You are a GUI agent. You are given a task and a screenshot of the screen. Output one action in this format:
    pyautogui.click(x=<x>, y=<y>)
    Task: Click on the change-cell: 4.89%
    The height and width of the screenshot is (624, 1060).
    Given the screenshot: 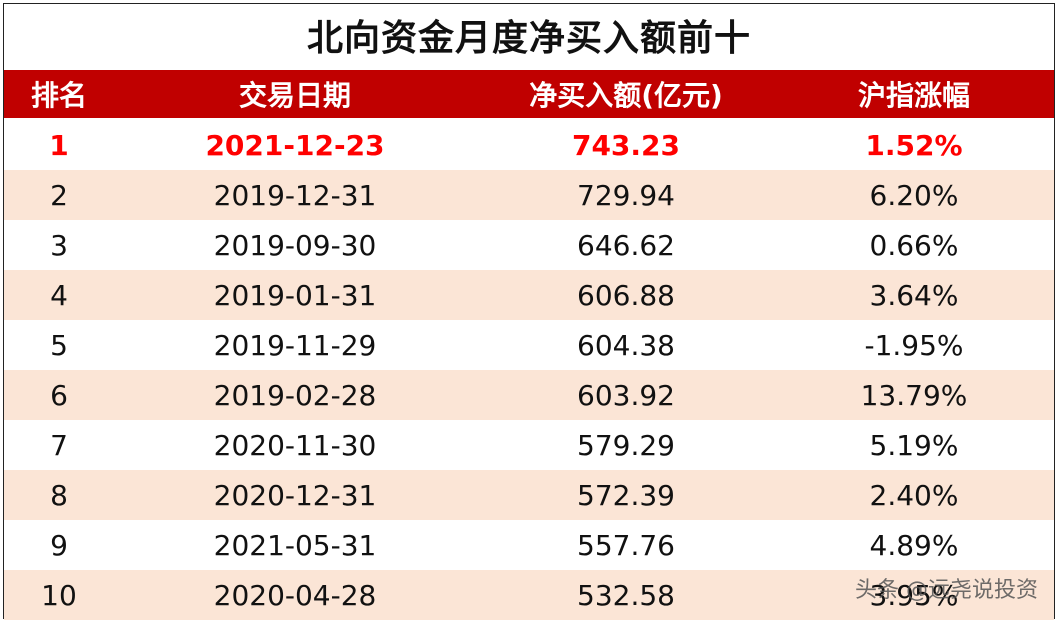 What is the action you would take?
    pyautogui.click(x=914, y=545)
    